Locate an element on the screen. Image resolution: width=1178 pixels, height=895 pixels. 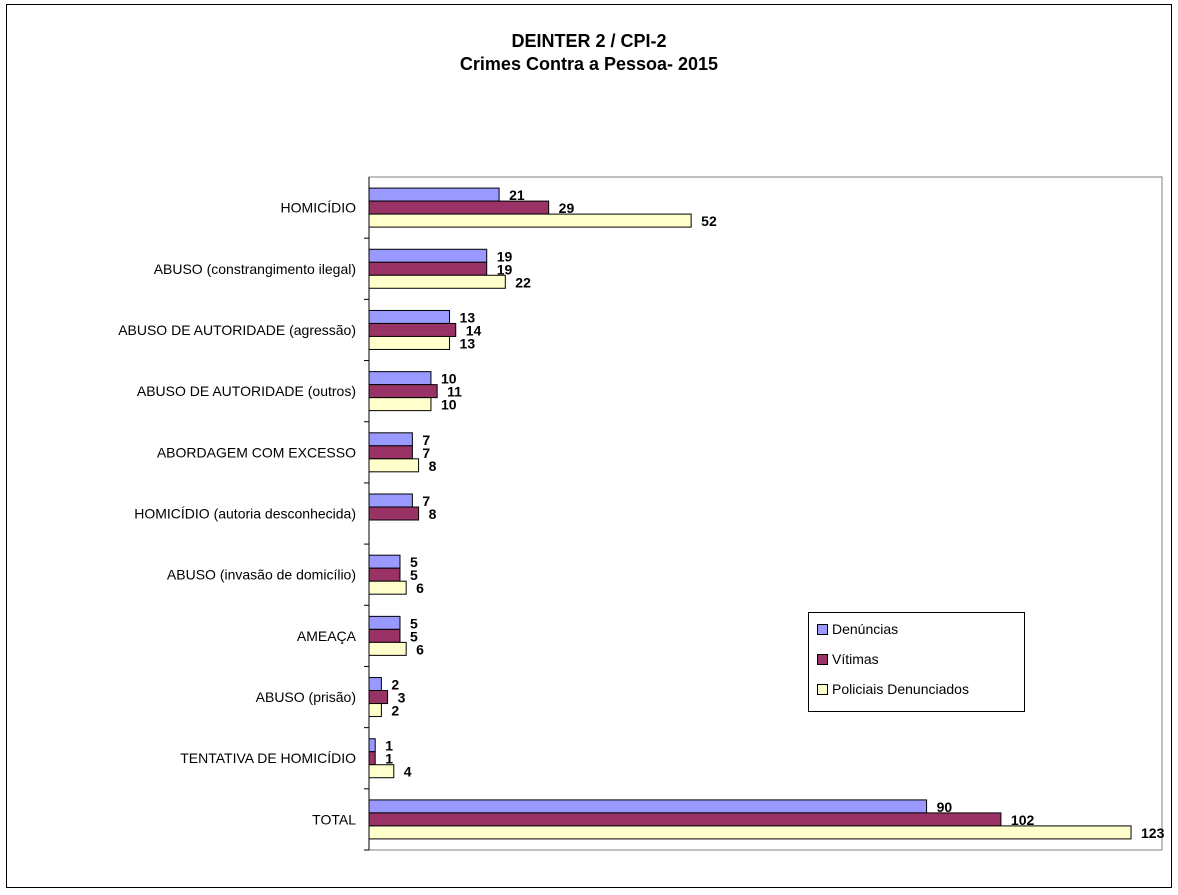
data-label: 29 is located at coordinates (567, 208).